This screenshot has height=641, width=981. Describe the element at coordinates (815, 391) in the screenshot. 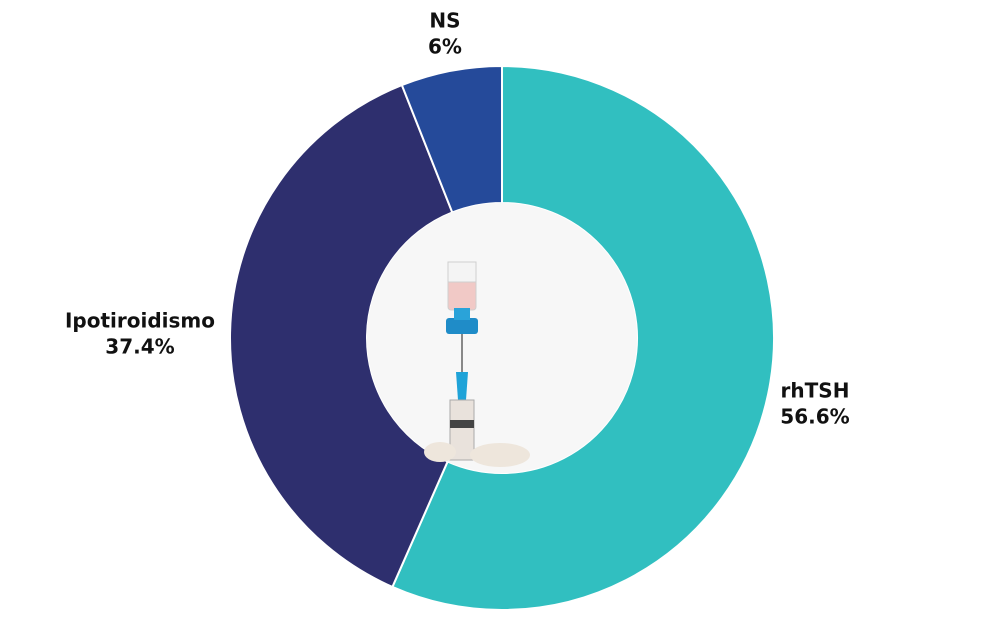

I see `slice-label: rhTSH` at that location.